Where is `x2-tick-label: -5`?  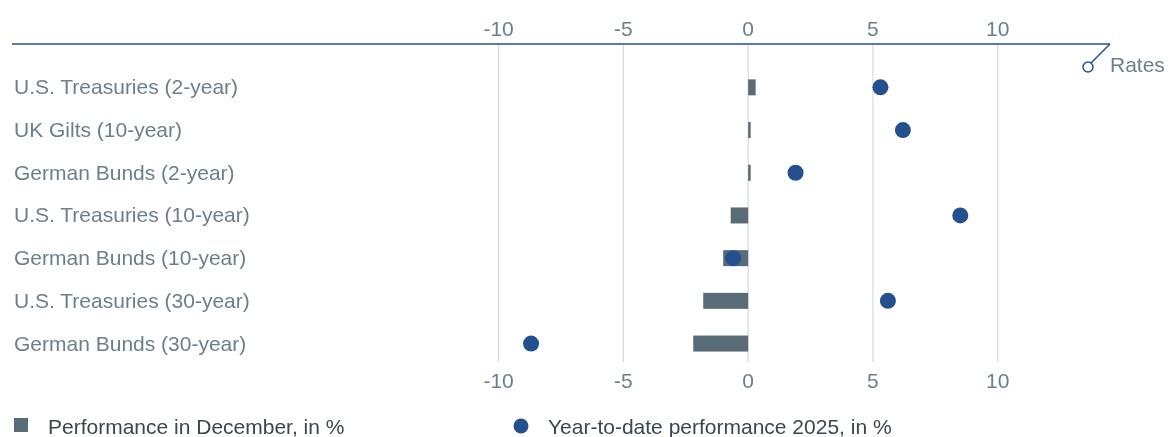
x2-tick-label: -5 is located at coordinates (623, 28).